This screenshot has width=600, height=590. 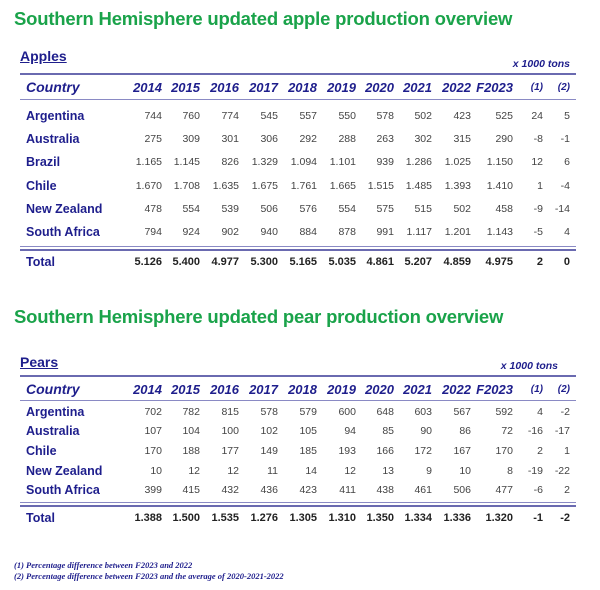 I want to click on cell-2021: 5.207, so click(x=418, y=262).